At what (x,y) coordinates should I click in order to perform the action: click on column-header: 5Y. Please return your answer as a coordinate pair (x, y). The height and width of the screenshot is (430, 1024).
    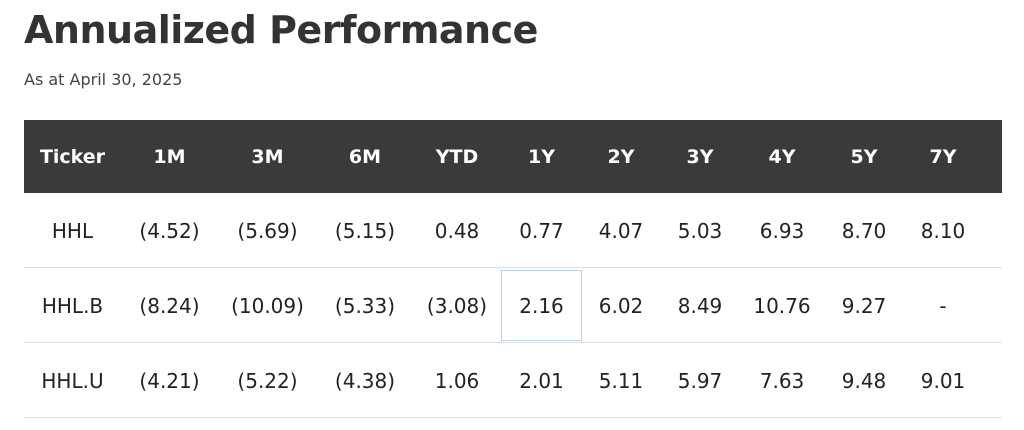
    Looking at the image, I should click on (864, 156).